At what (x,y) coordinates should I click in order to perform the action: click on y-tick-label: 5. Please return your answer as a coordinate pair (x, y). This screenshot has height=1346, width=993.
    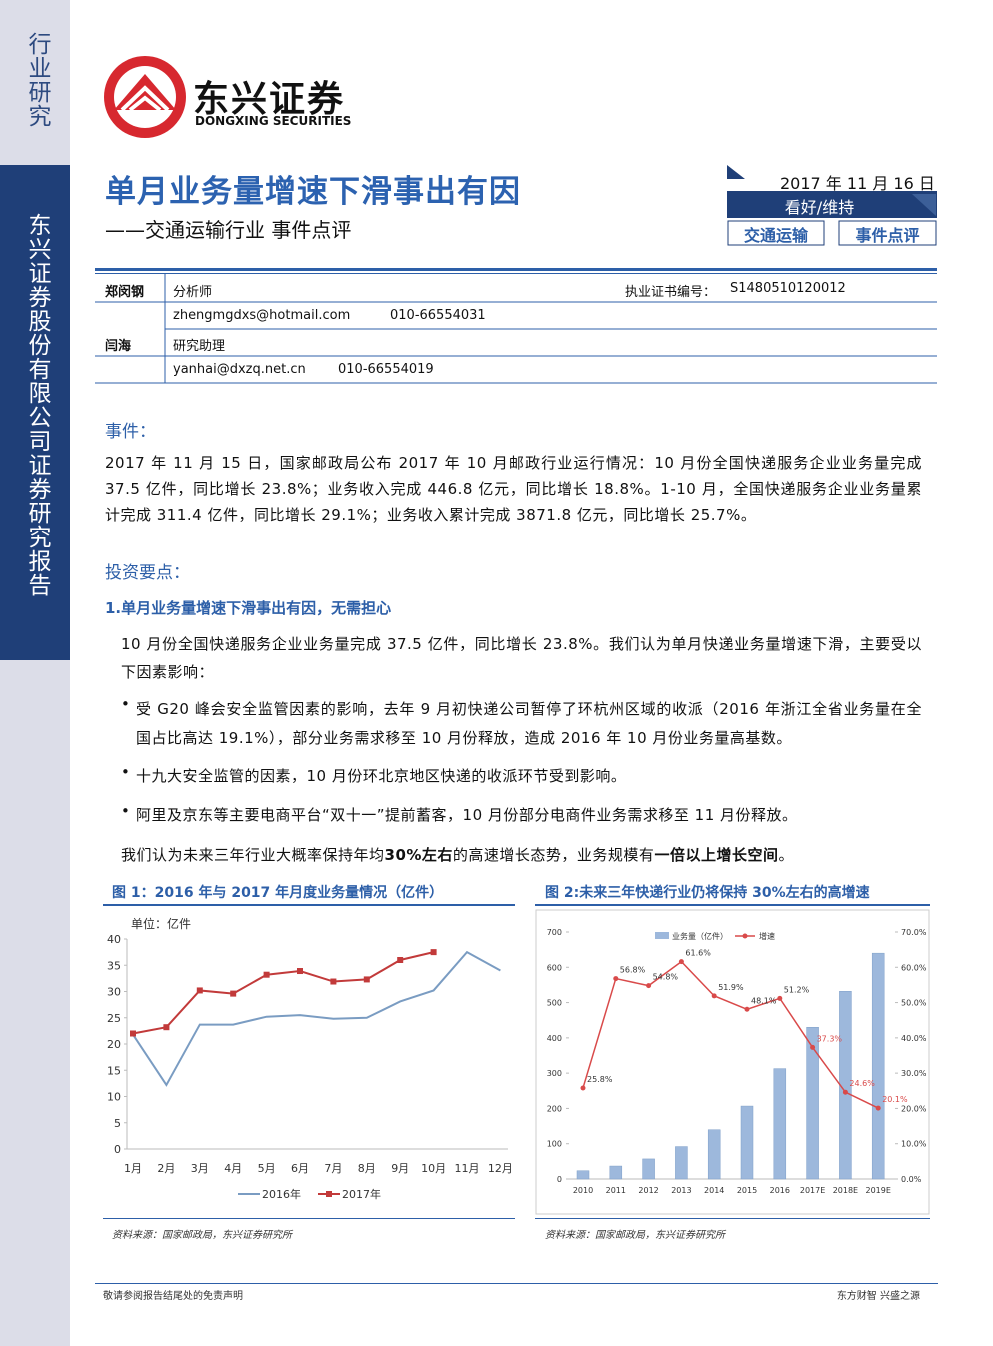
    Looking at the image, I should click on (117, 1123).